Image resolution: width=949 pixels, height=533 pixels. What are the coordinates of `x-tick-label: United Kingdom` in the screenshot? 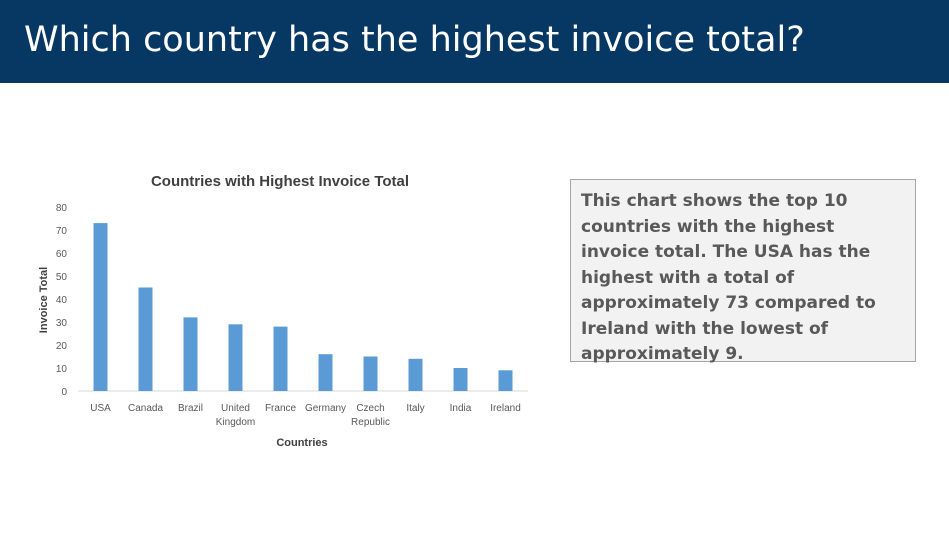 It's located at (235, 415).